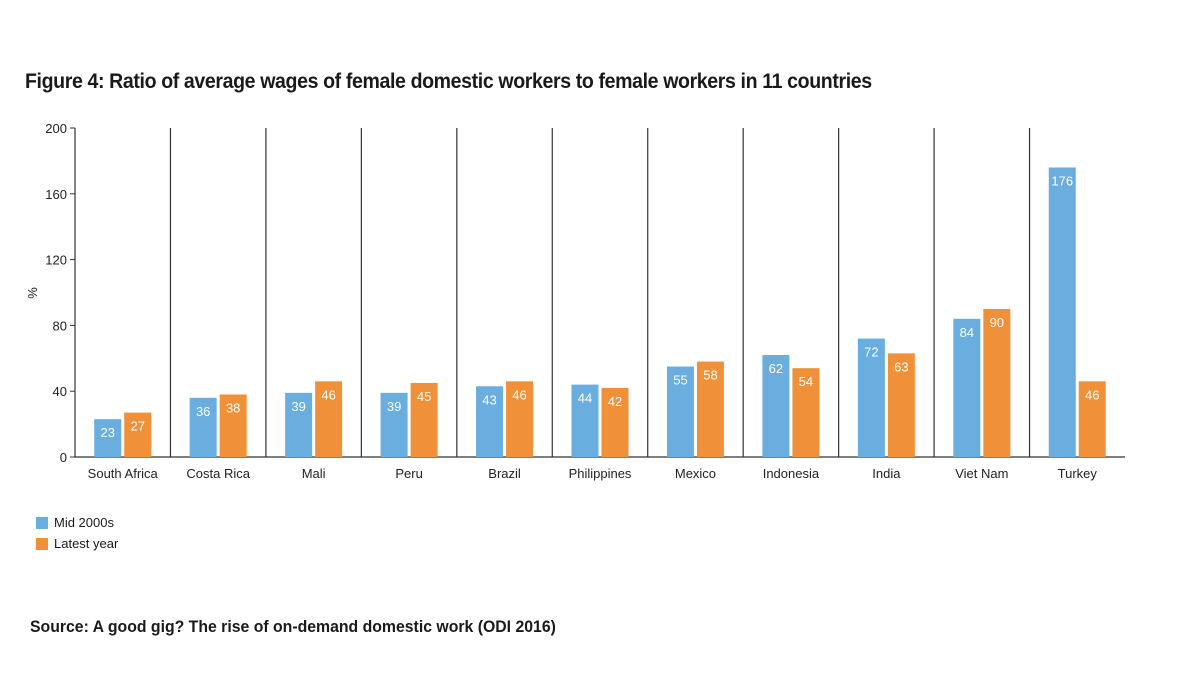 This screenshot has height=675, width=1200. What do you see at coordinates (997, 322) in the screenshot?
I see `data-label: 90` at bounding box center [997, 322].